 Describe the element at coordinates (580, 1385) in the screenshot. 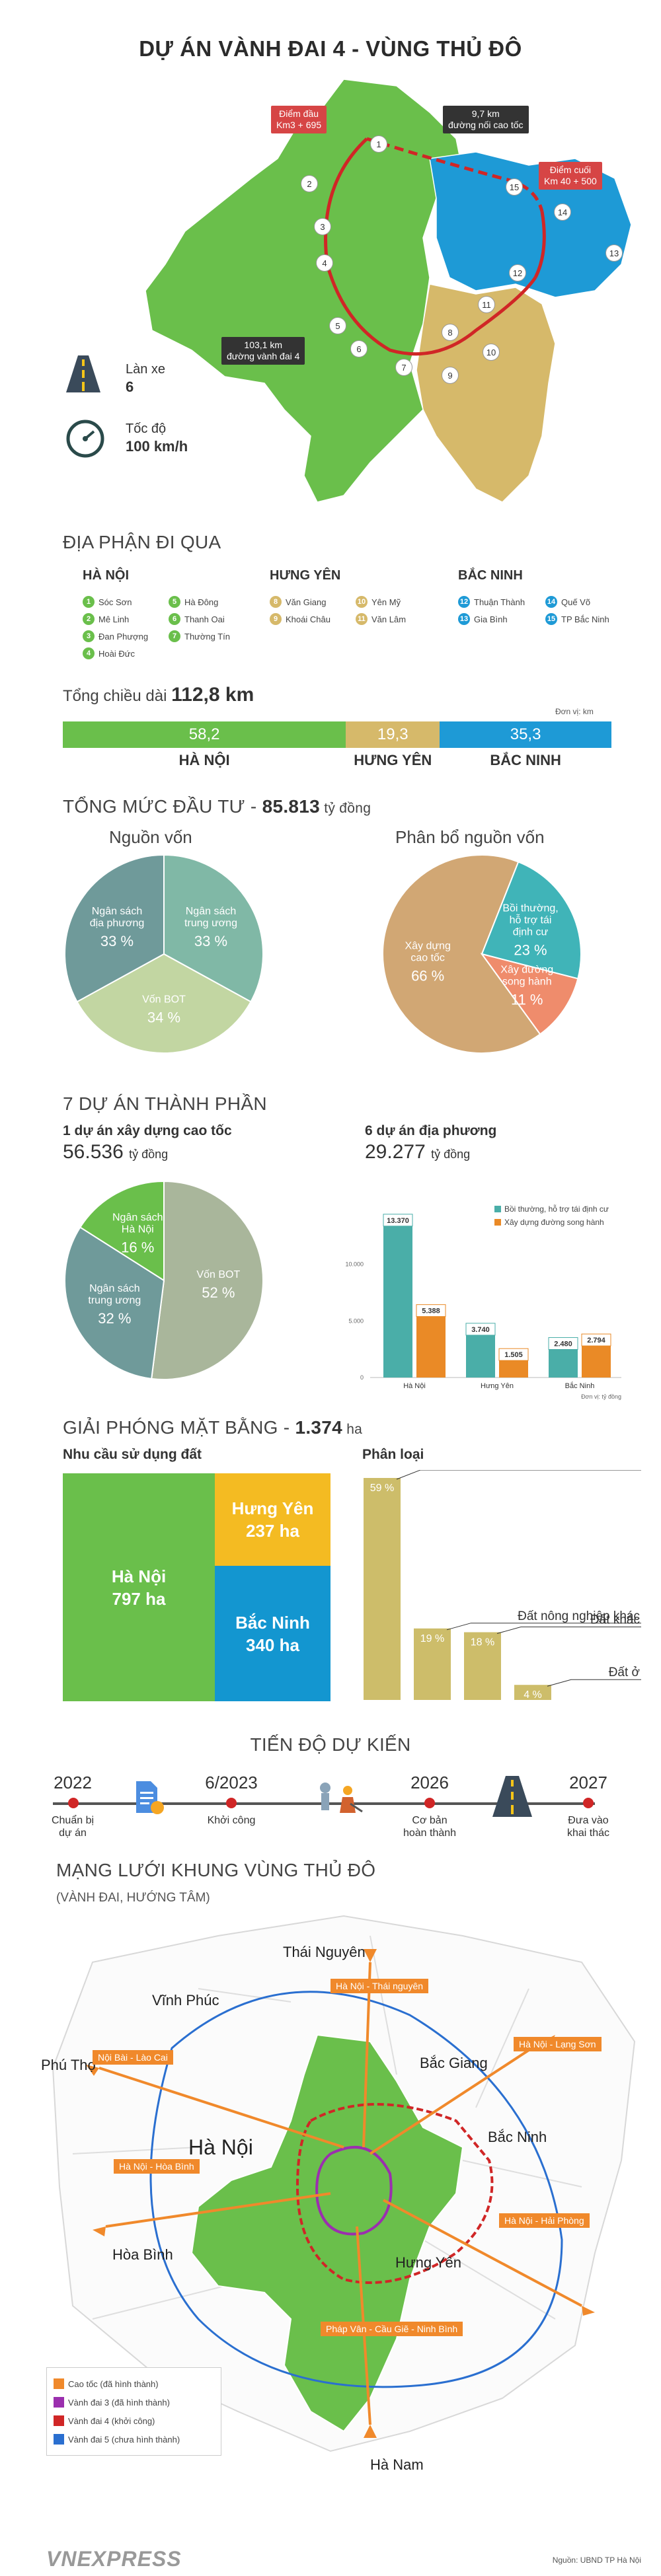

I see `category-label: Bắc Ninh` at that location.